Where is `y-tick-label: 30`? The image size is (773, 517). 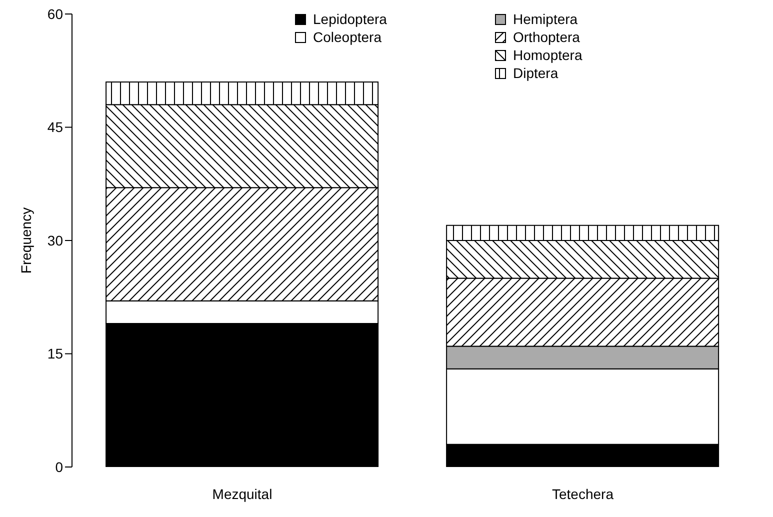
y-tick-label: 30 is located at coordinates (55, 240).